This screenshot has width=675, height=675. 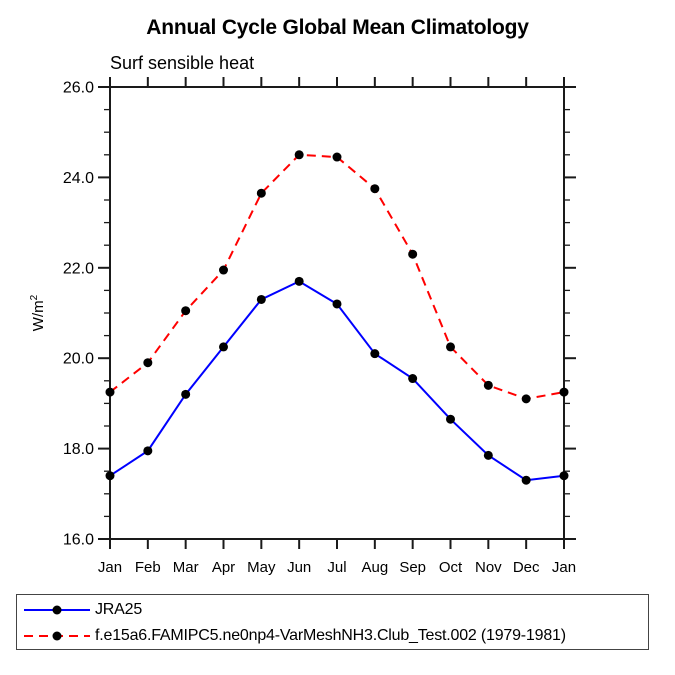 What do you see at coordinates (299, 567) in the screenshot?
I see `x-tick-label: Jun` at bounding box center [299, 567].